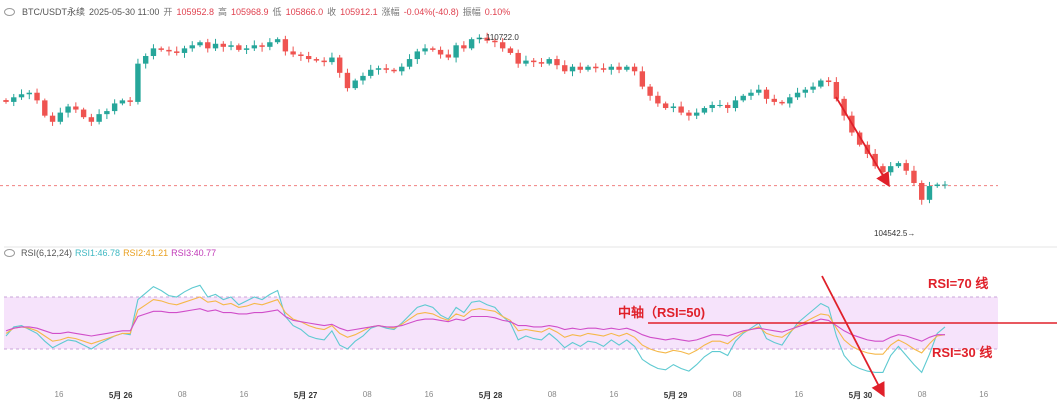 The height and width of the screenshot is (412, 1057). I want to click on close-label: 收, so click(332, 12).